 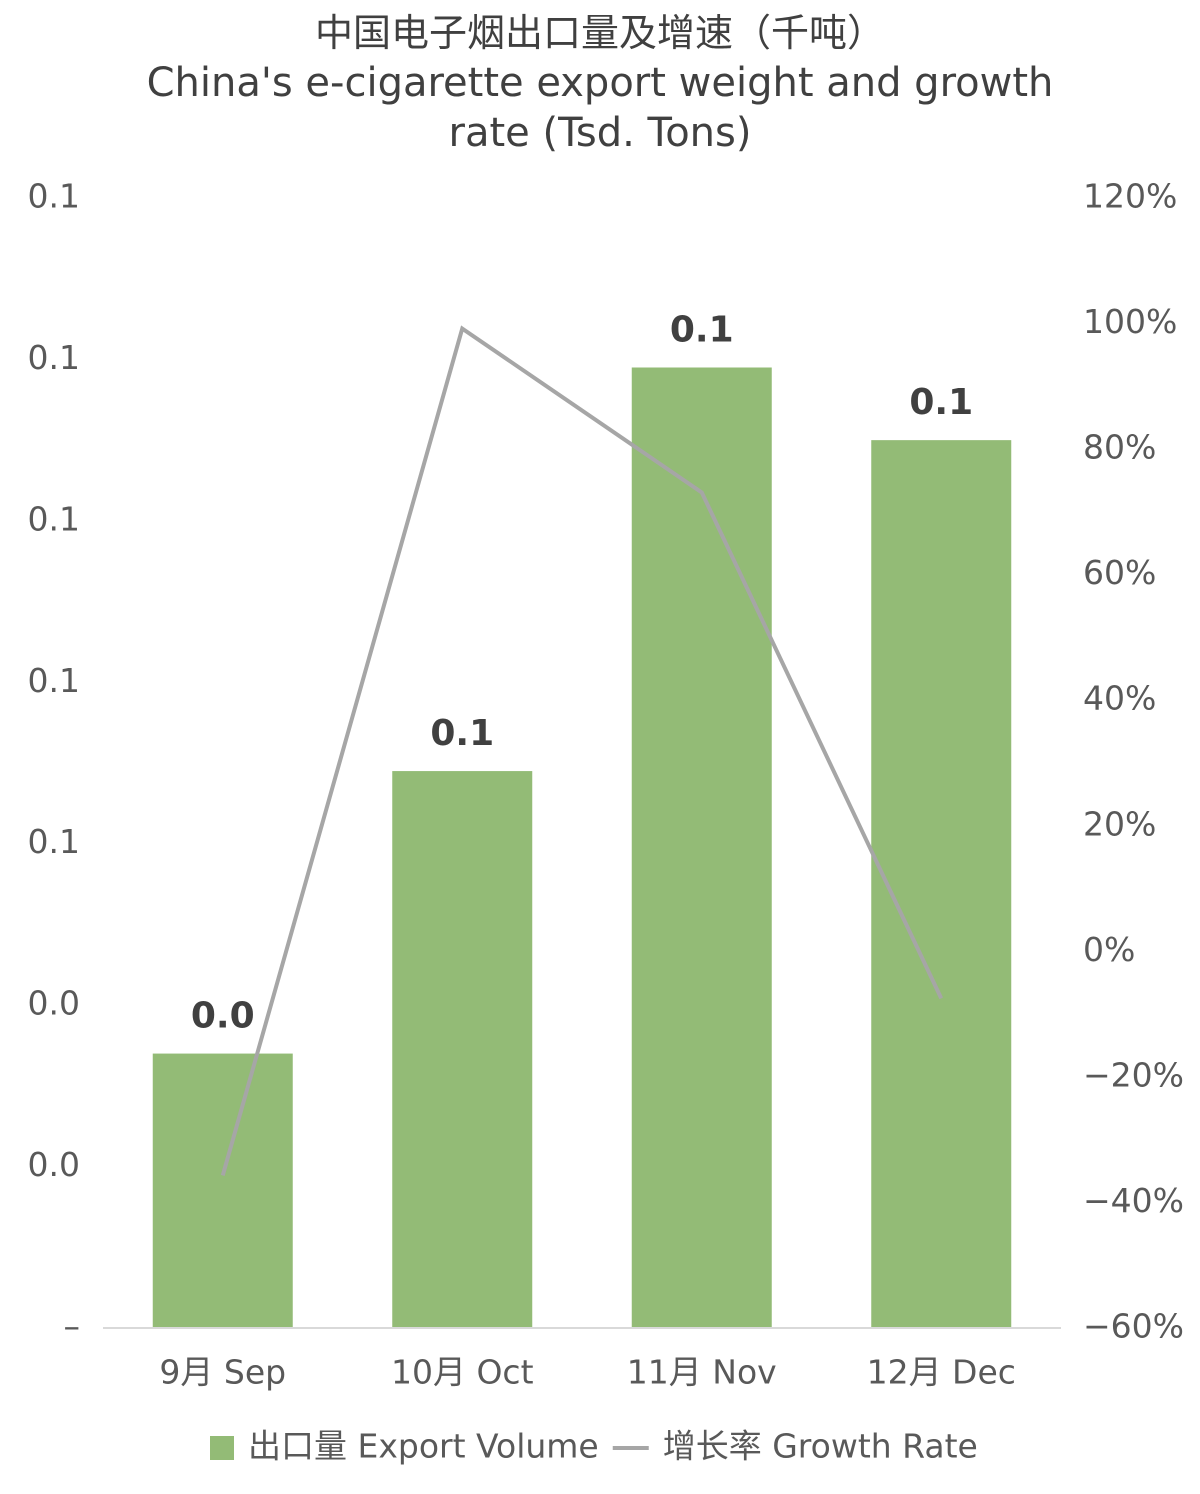 I want to click on y2-tick-label: −40%, so click(x=1133, y=1200).